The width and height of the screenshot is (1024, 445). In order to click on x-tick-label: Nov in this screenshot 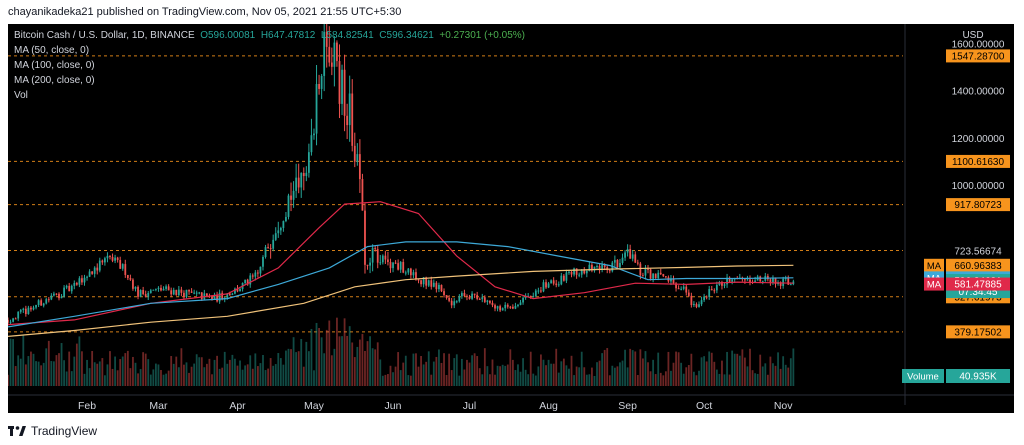, I will do `click(783, 406)`.